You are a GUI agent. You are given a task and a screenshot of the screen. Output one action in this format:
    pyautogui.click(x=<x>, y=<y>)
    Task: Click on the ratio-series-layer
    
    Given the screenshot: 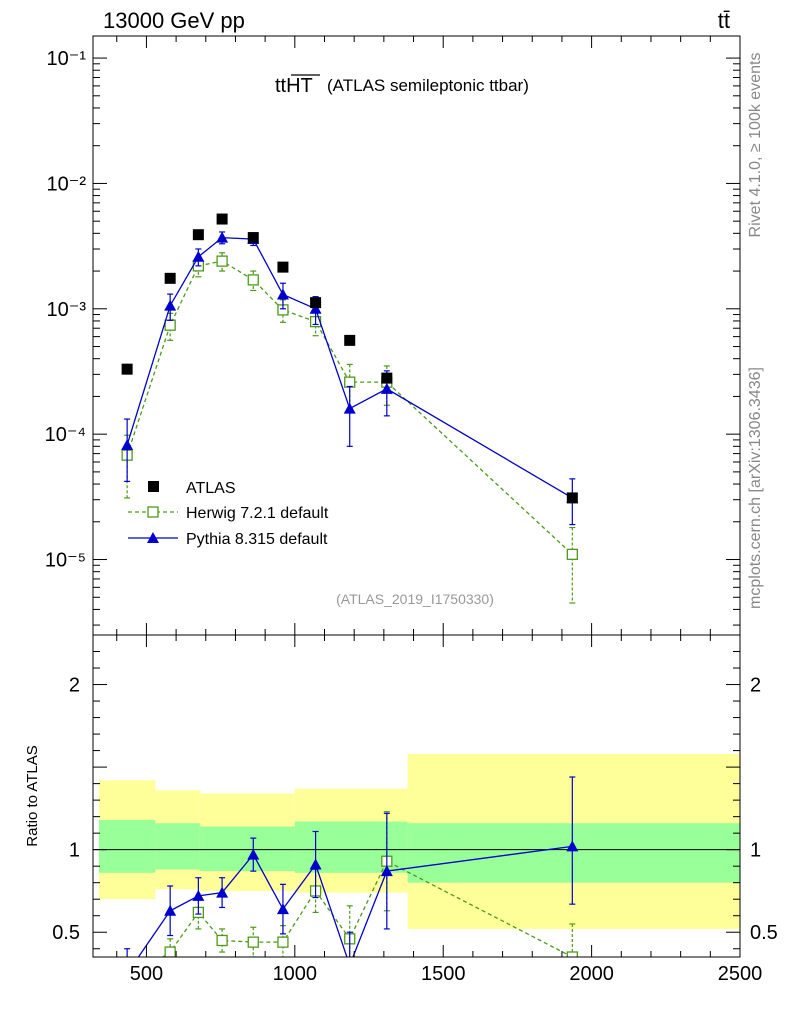 What is the action you would take?
    pyautogui.click(x=351, y=873)
    